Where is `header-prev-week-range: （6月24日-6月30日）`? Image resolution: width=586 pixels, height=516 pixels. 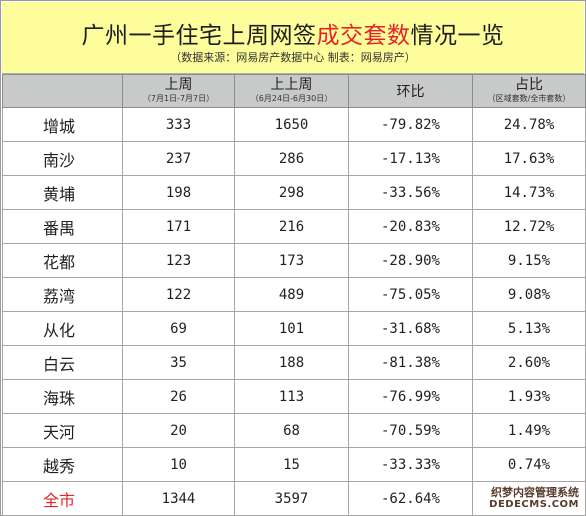
header-prev-week-range: （6月24日-6月30日） is located at coordinates (291, 98).